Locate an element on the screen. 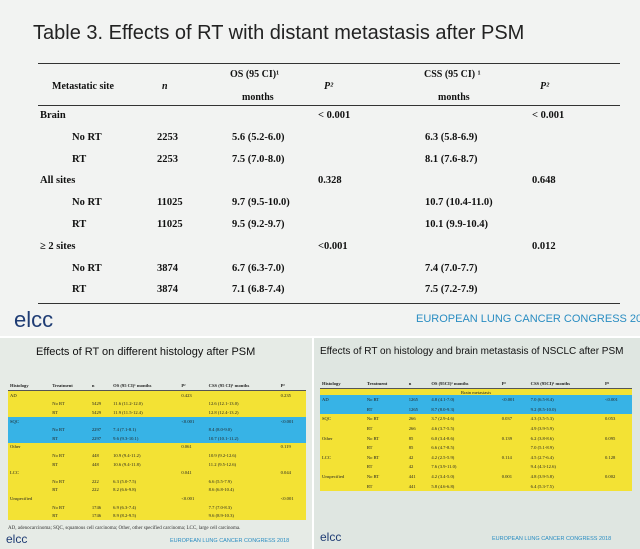 This screenshot has height=549, width=640. cell-p2: 0.053 is located at coordinates (610, 419).